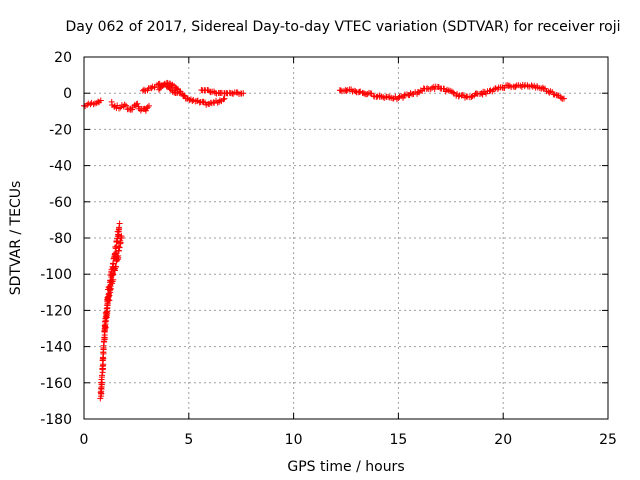 The height and width of the screenshot is (480, 640). What do you see at coordinates (63, 58) in the screenshot?
I see `y-tick-label: 20` at bounding box center [63, 58].